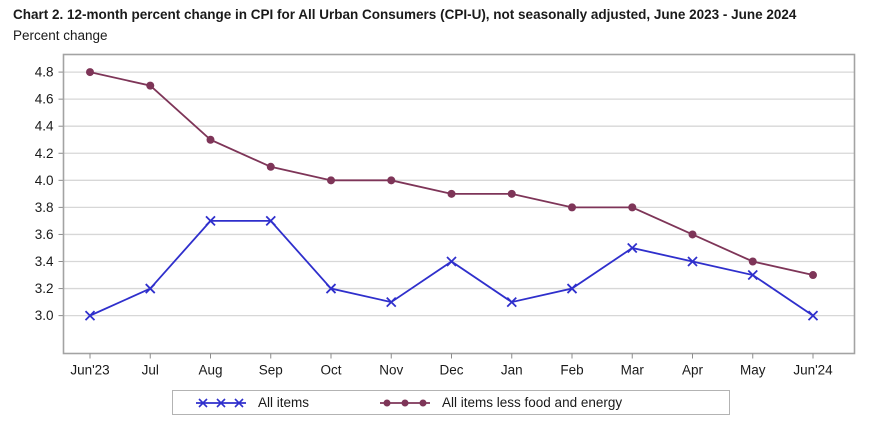  Describe the element at coordinates (252, 402) in the screenshot. I see `legend-item-all-items: All items` at that location.